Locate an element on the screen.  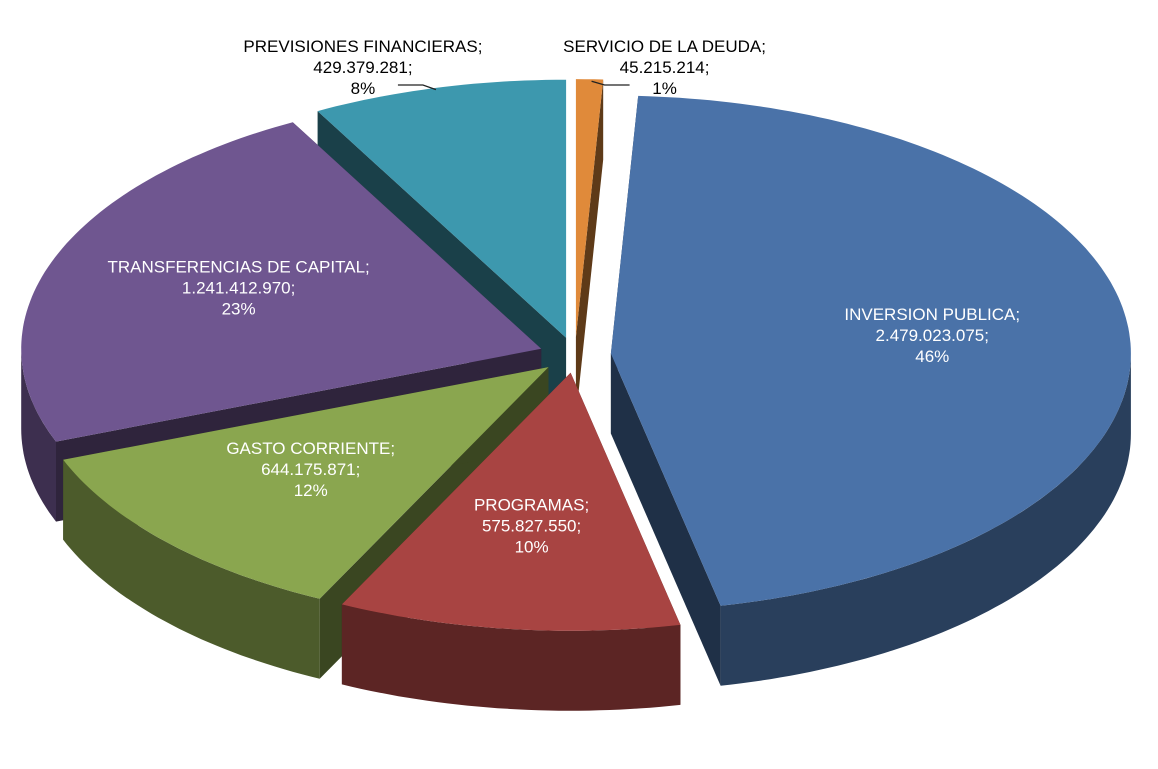
label-line: 1% is located at coordinates (664, 88).